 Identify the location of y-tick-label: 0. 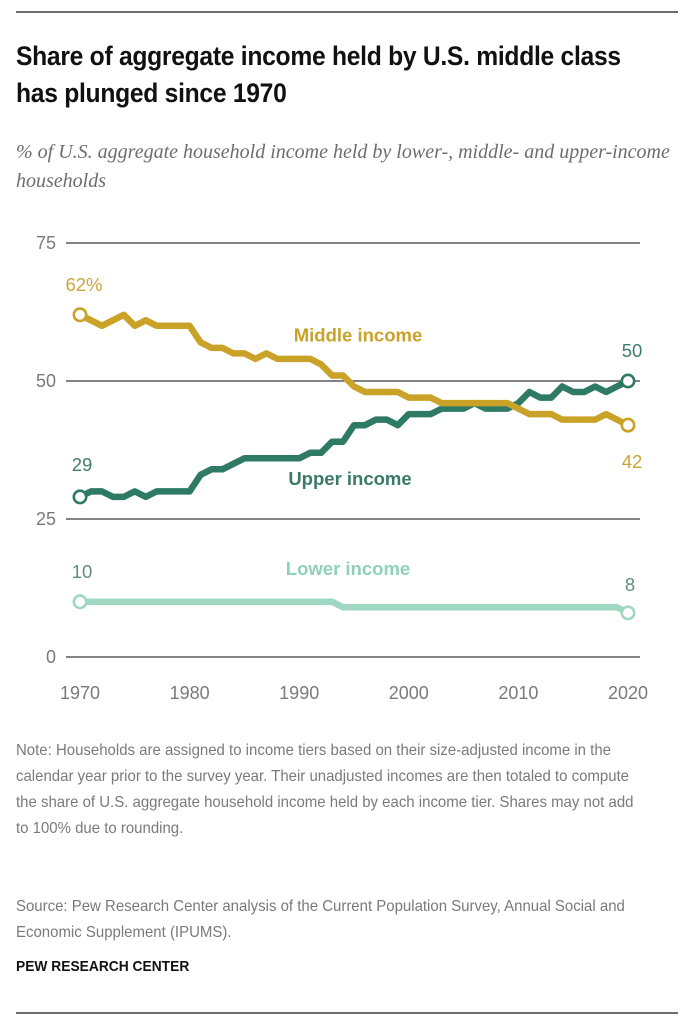
(51, 657).